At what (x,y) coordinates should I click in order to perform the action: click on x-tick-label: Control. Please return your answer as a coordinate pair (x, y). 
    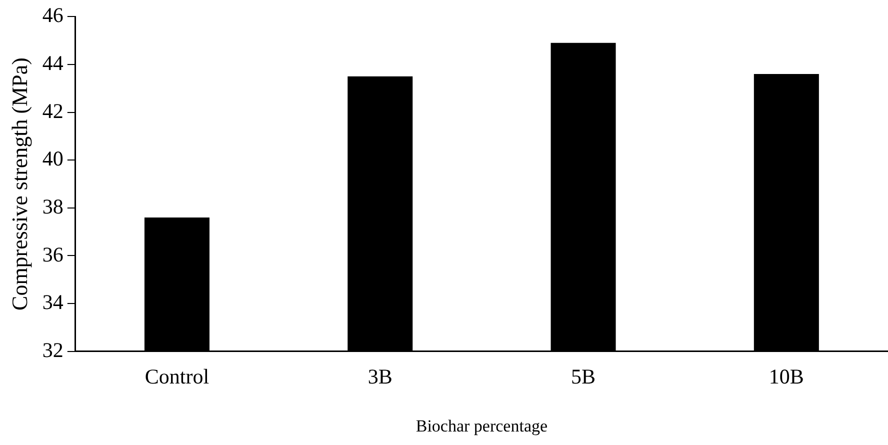
    Looking at the image, I should click on (177, 376).